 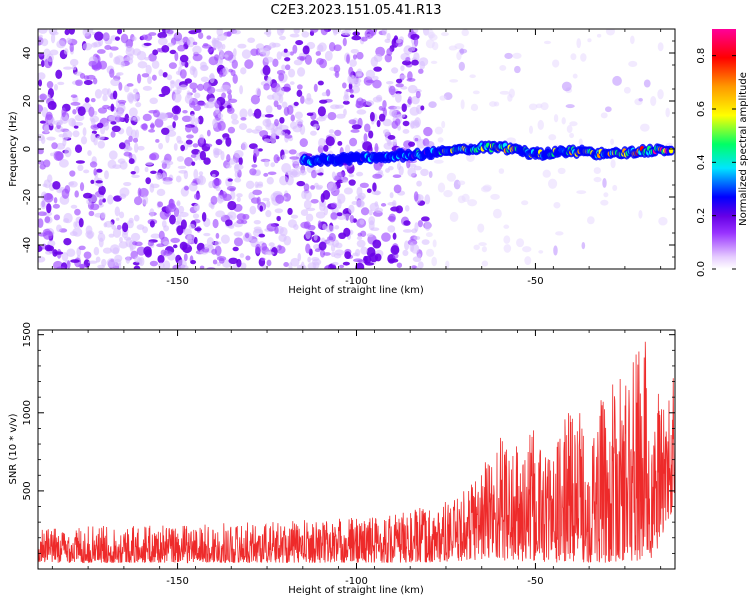 What do you see at coordinates (716, 162) in the screenshot?
I see `colorbar-ticks: 0.0 0.2 0.4 0.6 0.8` at bounding box center [716, 162].